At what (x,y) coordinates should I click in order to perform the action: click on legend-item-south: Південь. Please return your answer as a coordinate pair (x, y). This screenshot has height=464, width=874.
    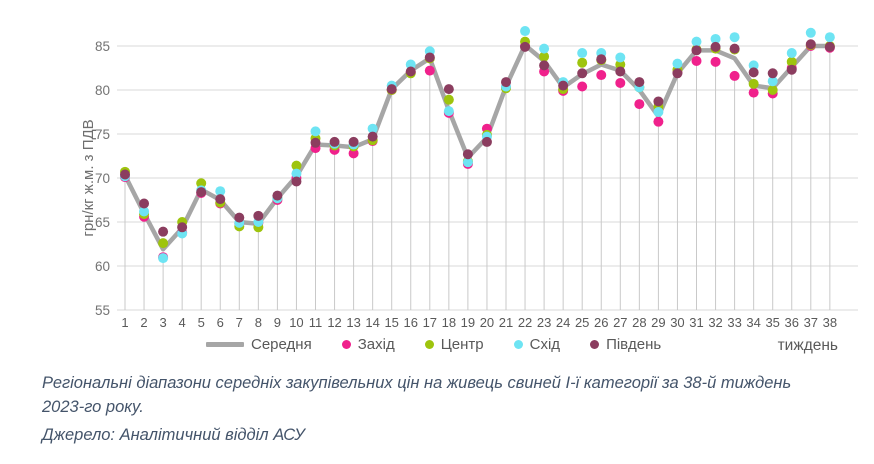
    Looking at the image, I should click on (625, 344).